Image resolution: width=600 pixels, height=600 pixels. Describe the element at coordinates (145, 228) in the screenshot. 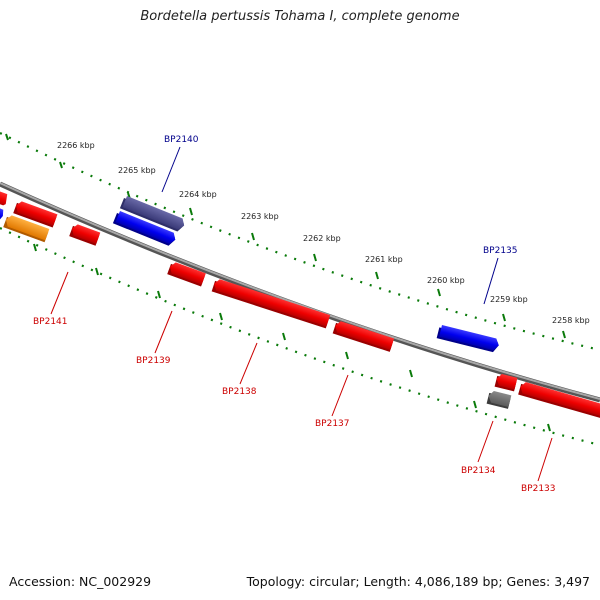

I see `gene-bp2140-blue` at that location.